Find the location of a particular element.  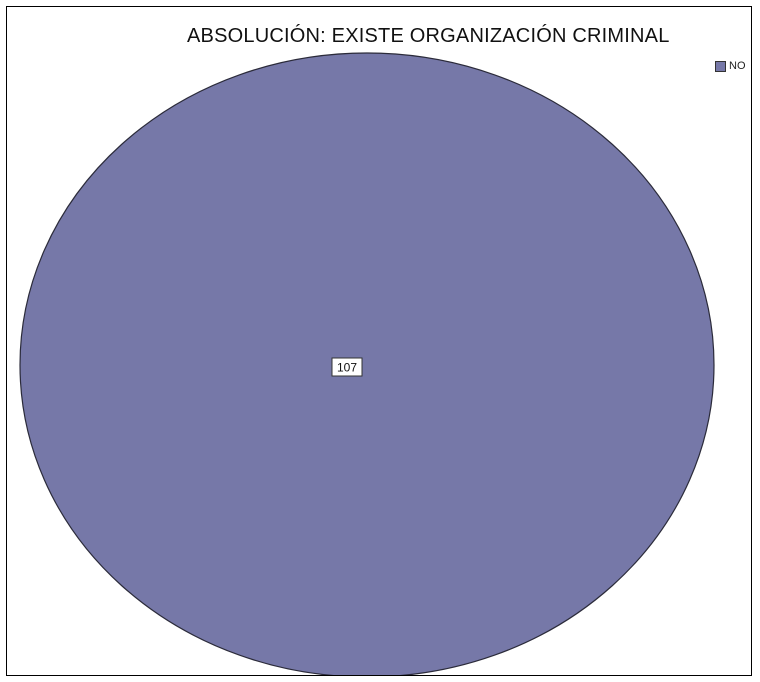

data-label-text: 107 is located at coordinates (347, 368).